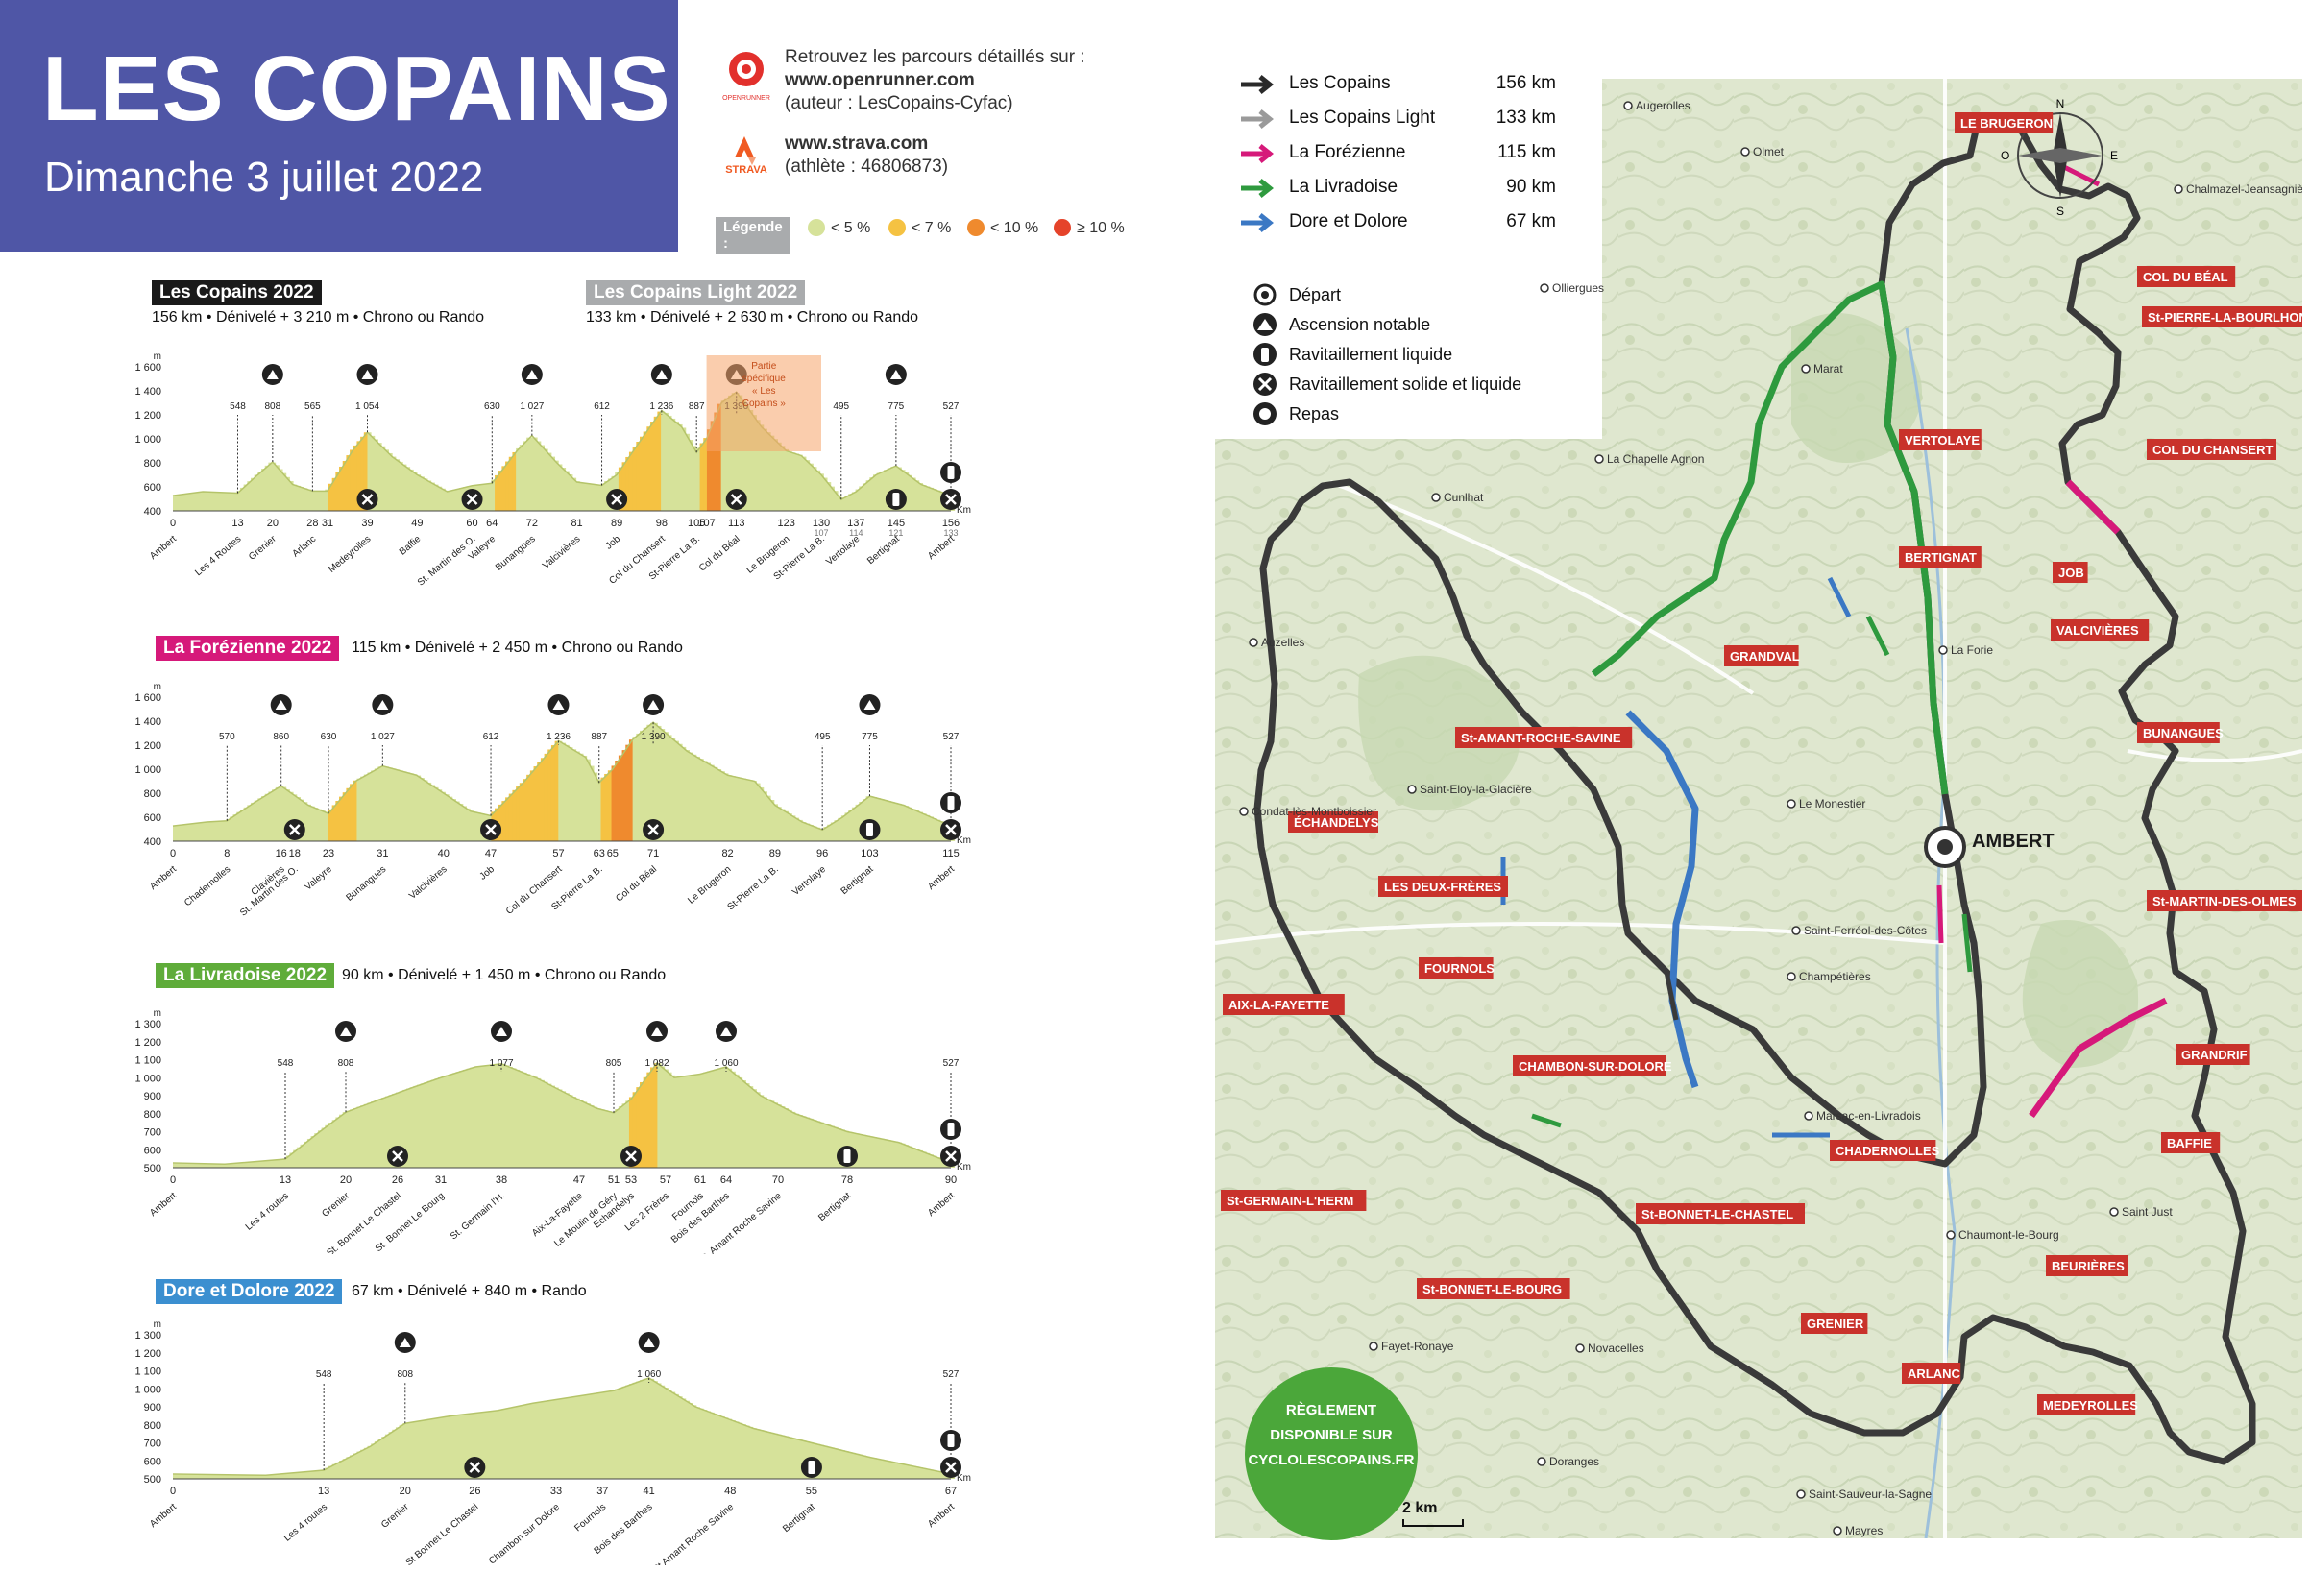  Describe the element at coordinates (2003, 1235) in the screenshot. I see `town-label: Chaumont-le-Bourg` at that location.